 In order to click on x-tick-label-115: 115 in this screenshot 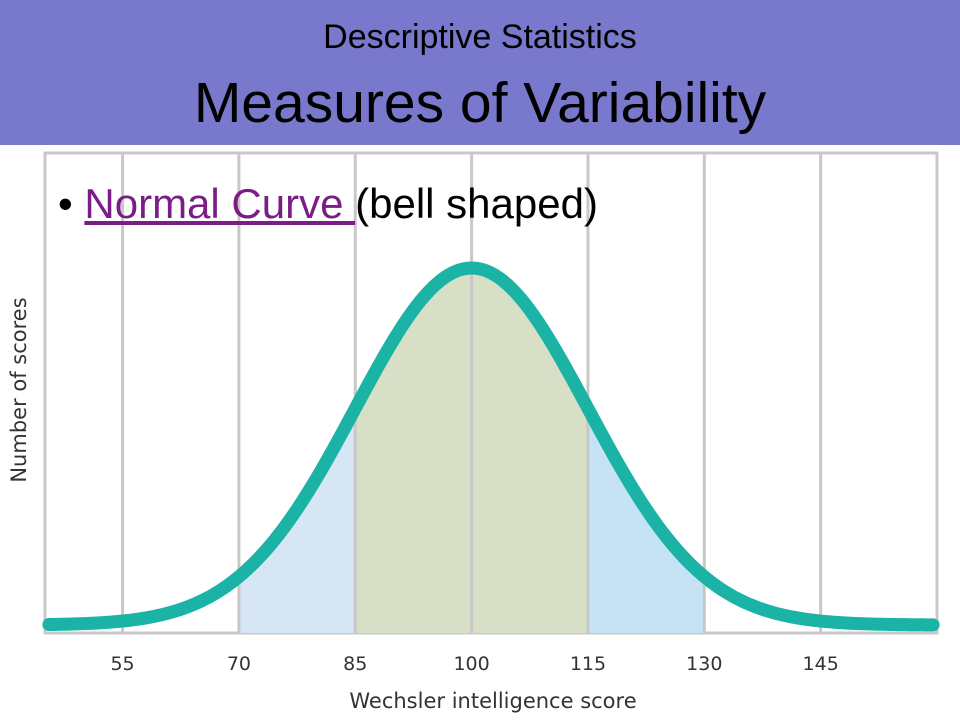, I will do `click(588, 664)`.